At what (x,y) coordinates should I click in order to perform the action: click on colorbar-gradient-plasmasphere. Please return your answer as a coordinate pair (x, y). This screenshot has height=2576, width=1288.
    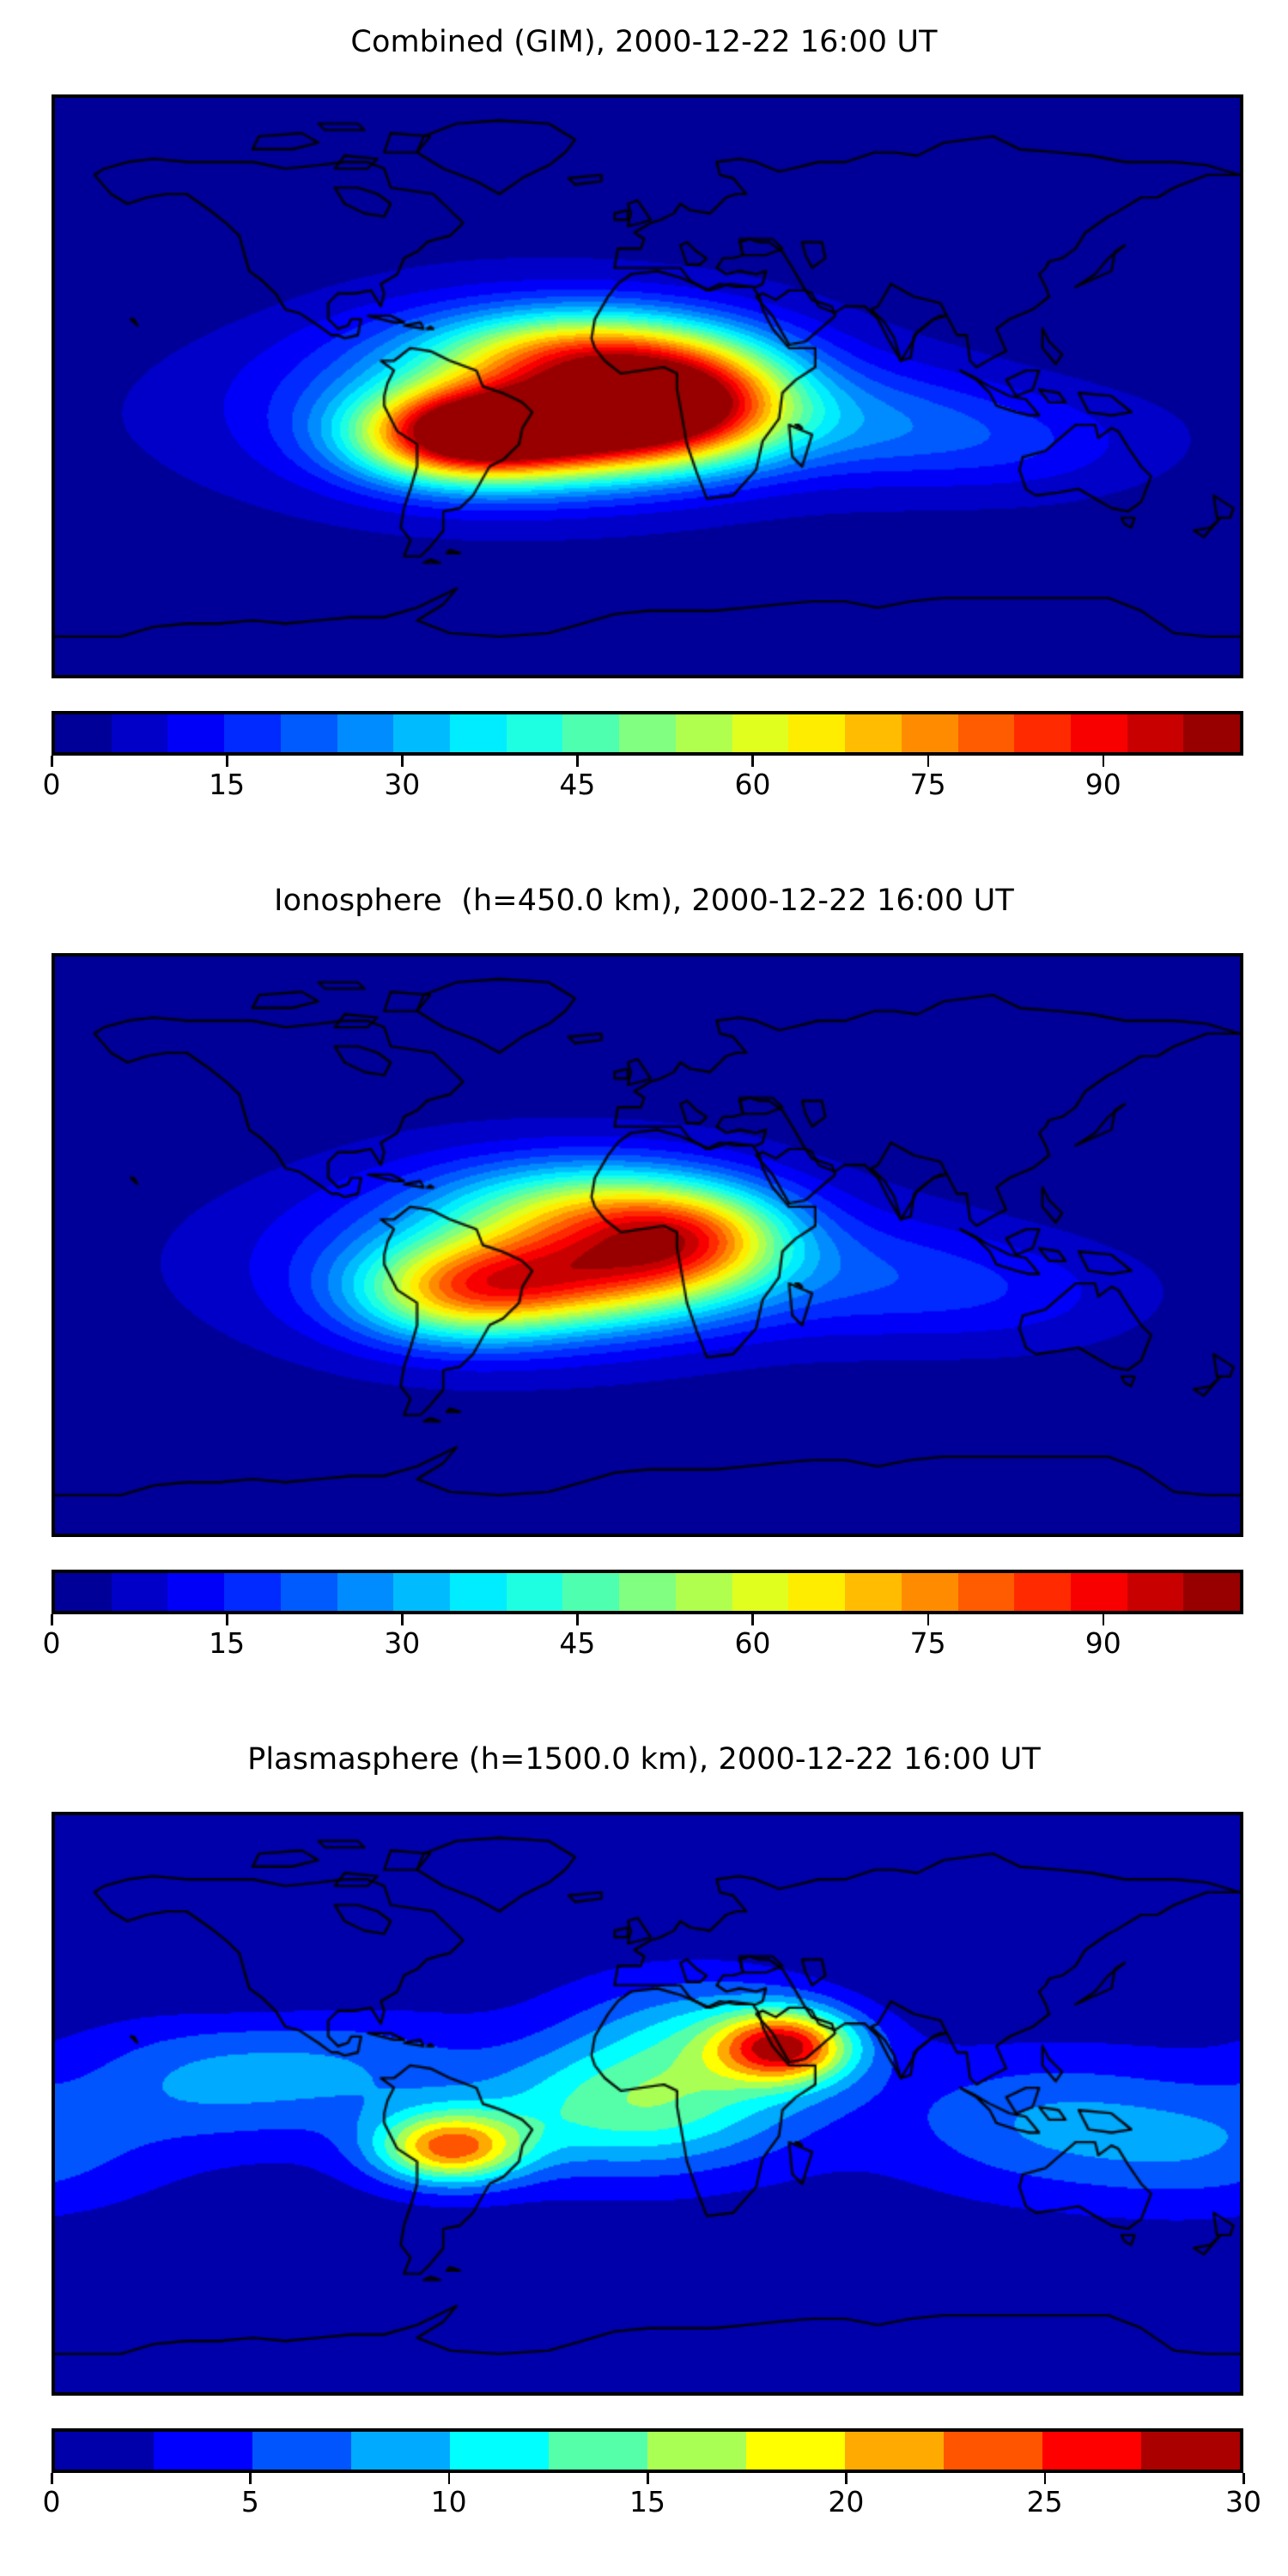
    Looking at the image, I should click on (647, 2450).